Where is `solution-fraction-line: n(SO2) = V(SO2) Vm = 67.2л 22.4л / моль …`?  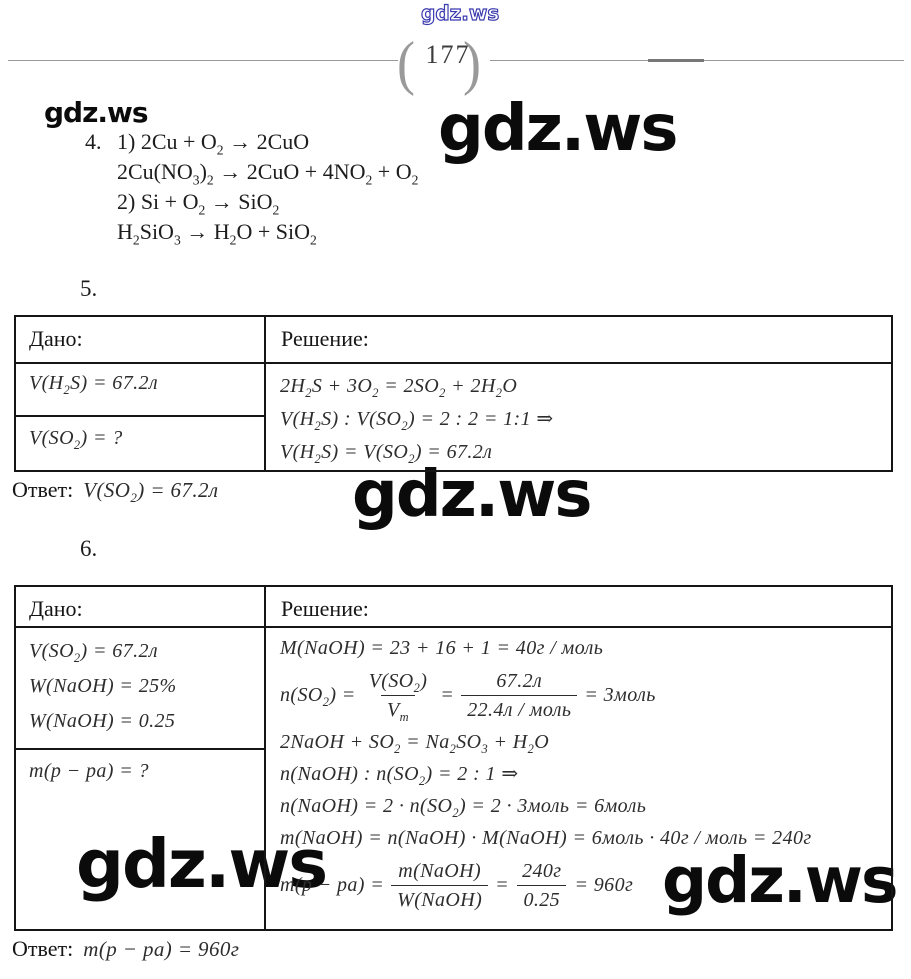
solution-fraction-line: n(SO2) = V(SO2) Vm = 67.2л 22.4л / моль … is located at coordinates (585, 695).